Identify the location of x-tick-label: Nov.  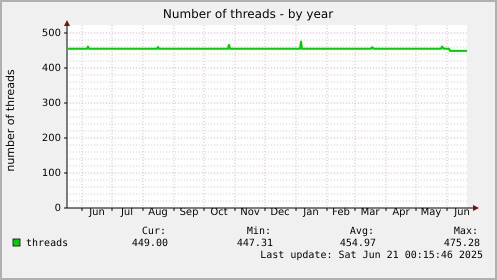
(250, 212).